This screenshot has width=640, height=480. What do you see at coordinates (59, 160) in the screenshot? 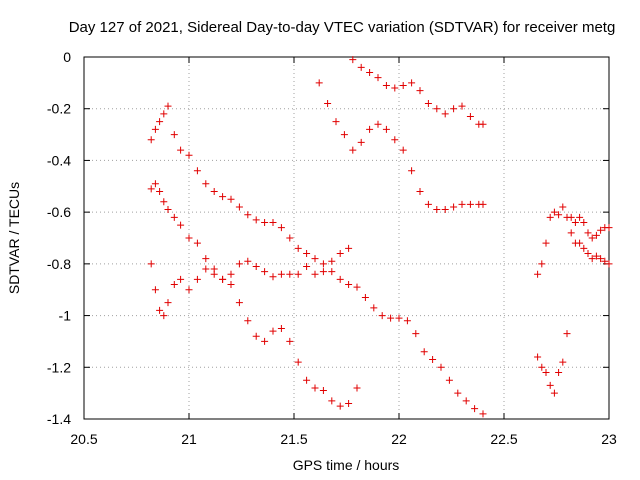
I see `y-tick-label: -0.4` at bounding box center [59, 160].